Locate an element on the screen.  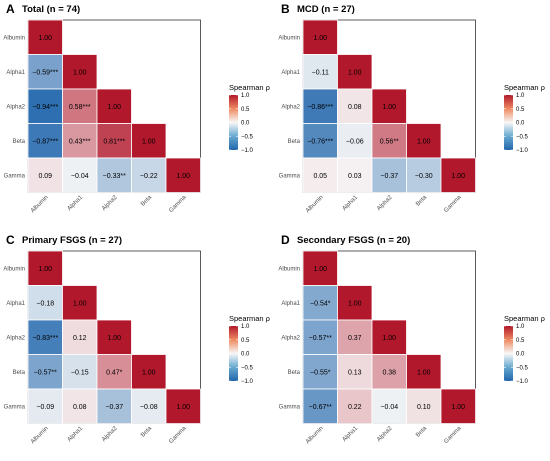
cell-value-label: 0.05 is located at coordinates (320, 176).